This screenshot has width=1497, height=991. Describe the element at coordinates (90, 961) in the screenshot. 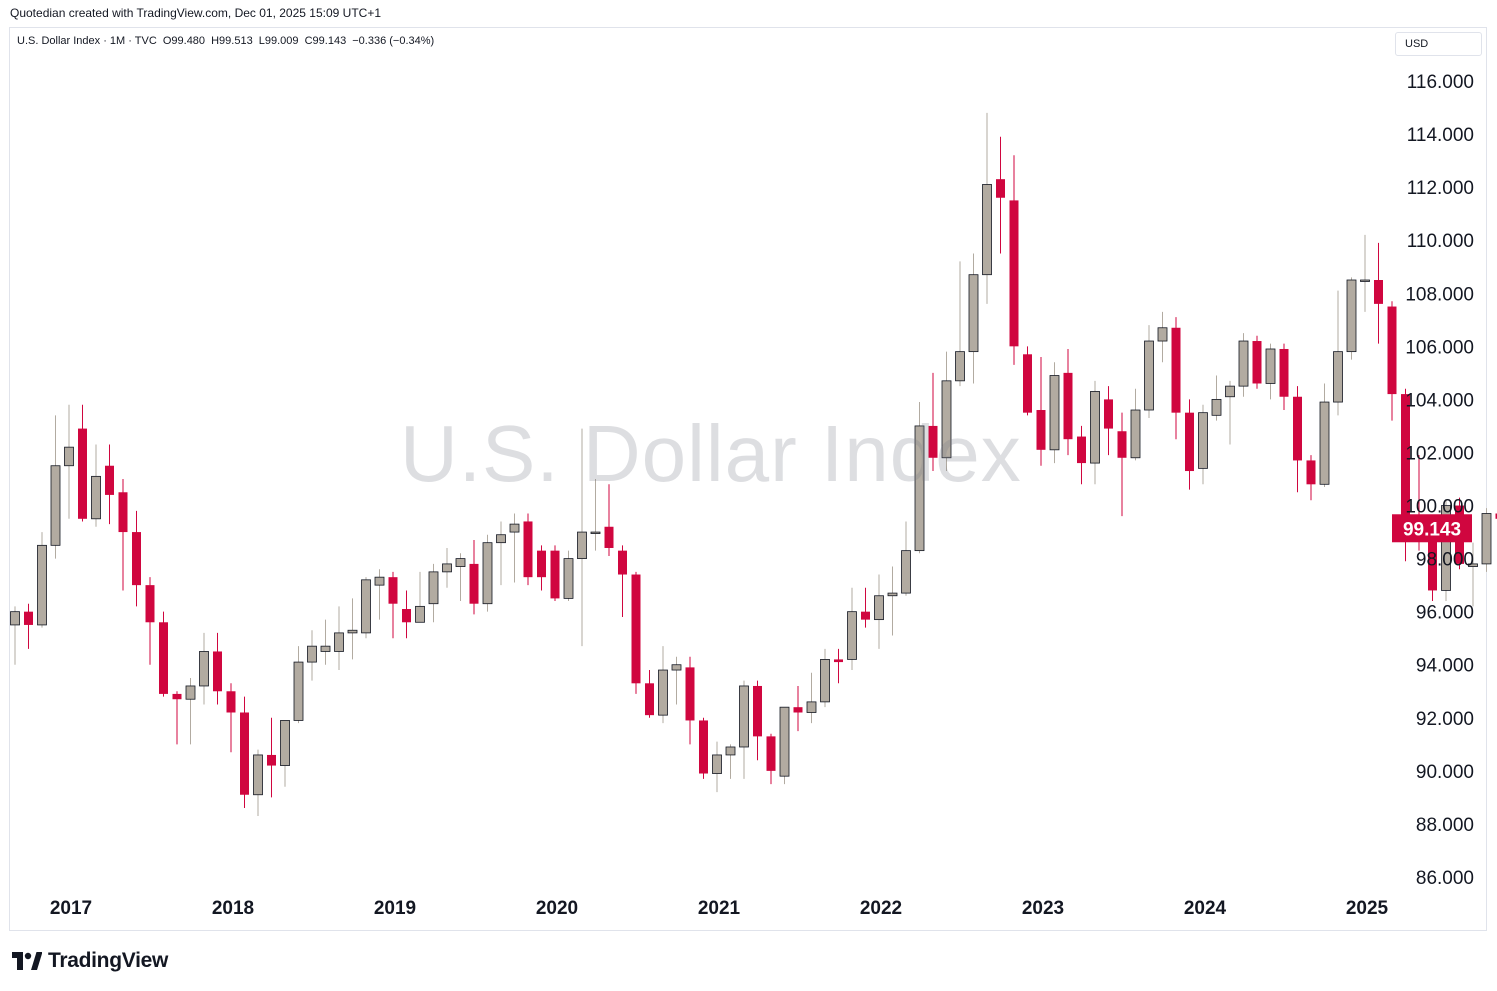

I see `tradingview-logo: TradingView` at that location.